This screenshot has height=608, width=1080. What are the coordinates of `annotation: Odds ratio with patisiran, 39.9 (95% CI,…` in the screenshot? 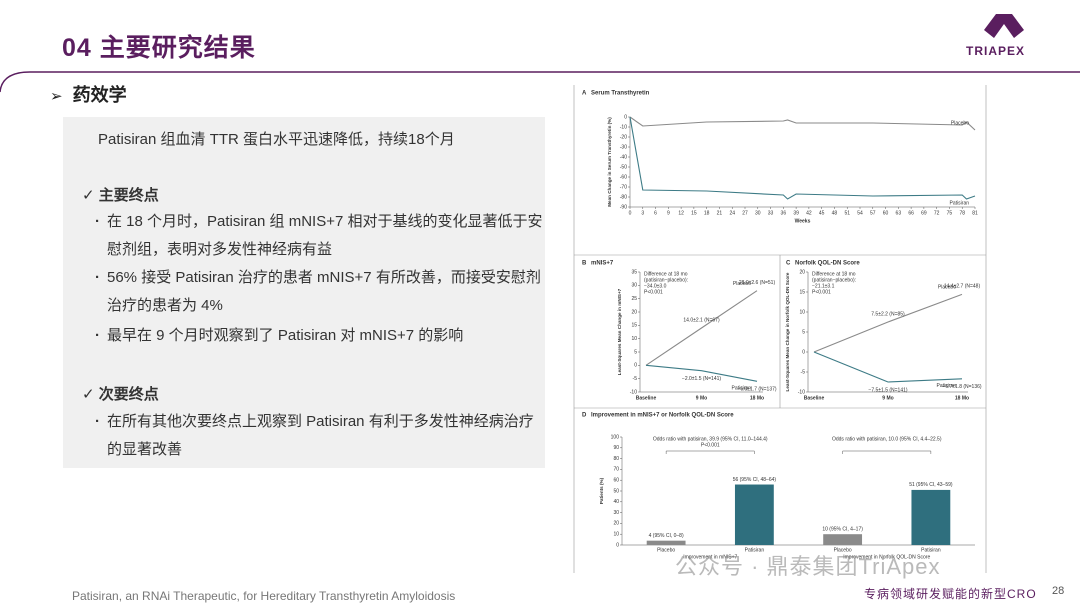 It's located at (710, 439).